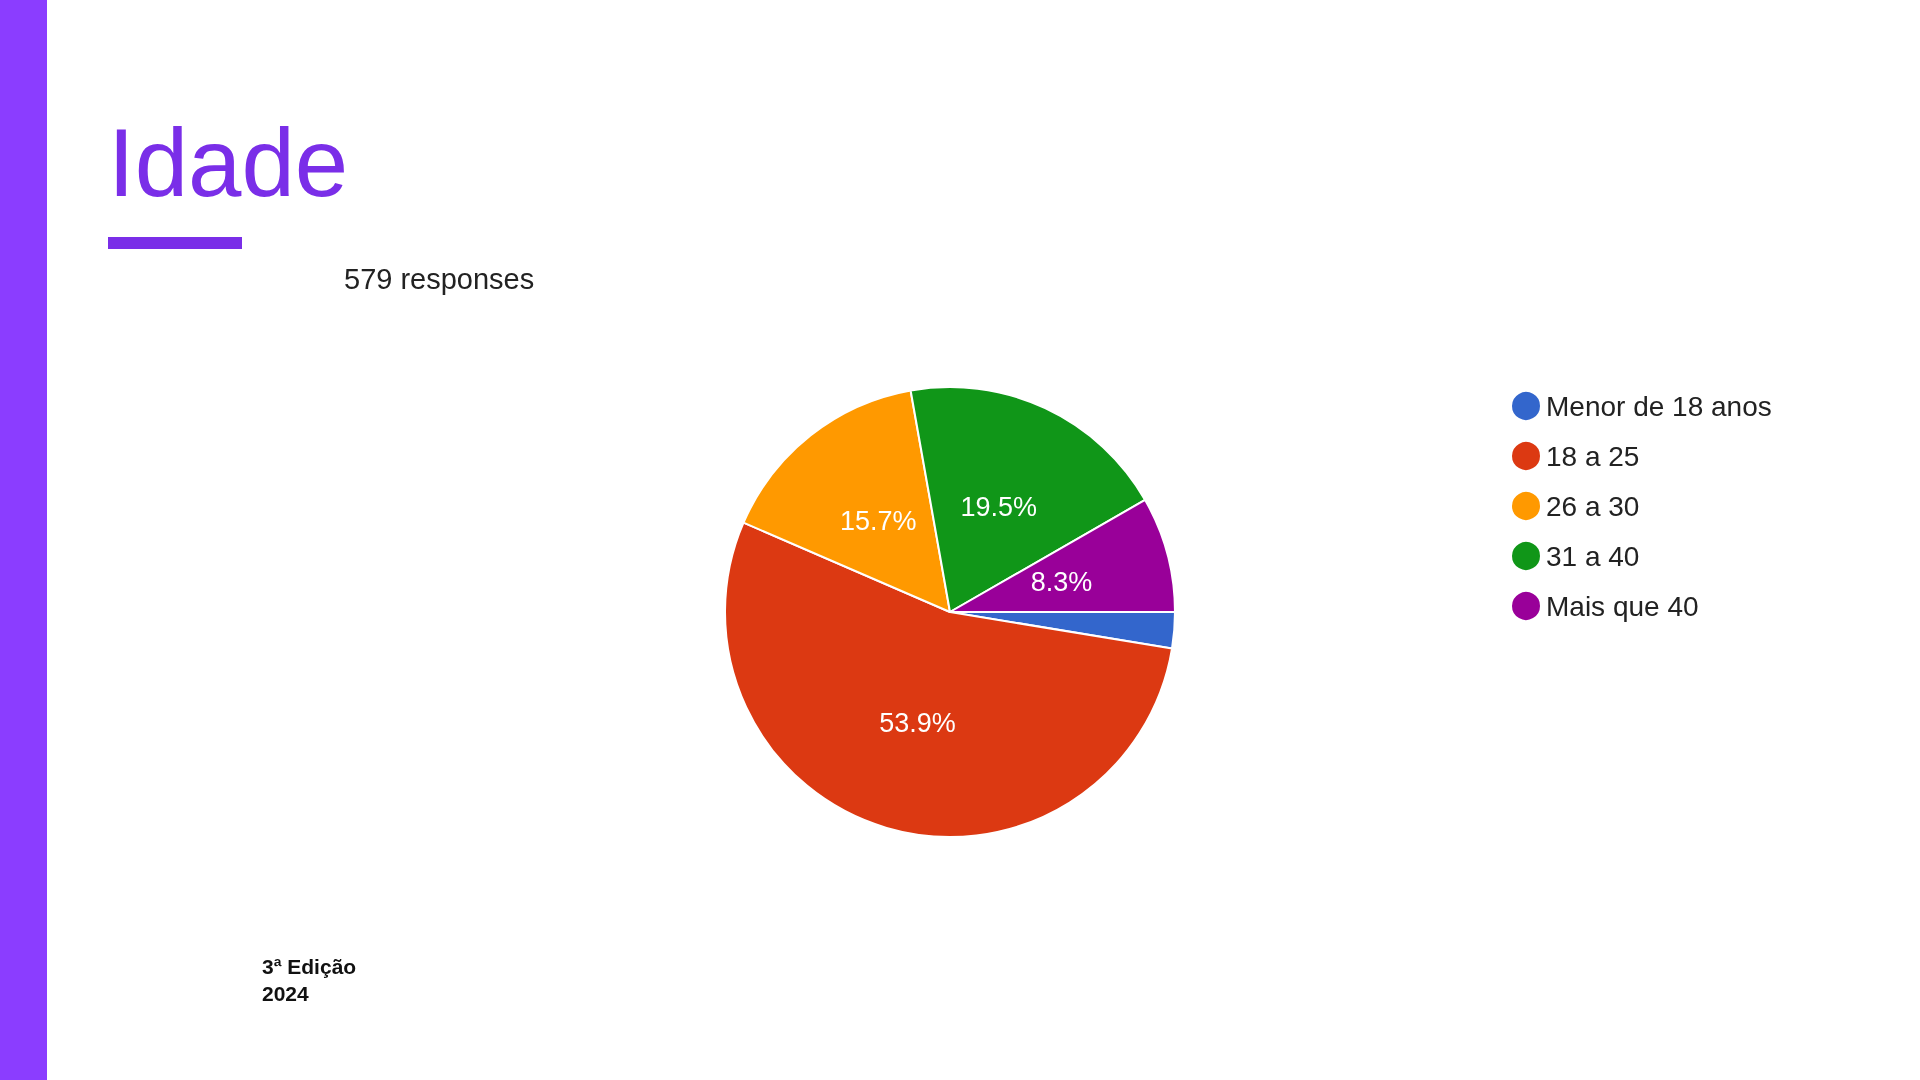 Image resolution: width=1920 pixels, height=1080 pixels. Describe the element at coordinates (439, 279) in the screenshot. I see `text: 579 responses` at that location.